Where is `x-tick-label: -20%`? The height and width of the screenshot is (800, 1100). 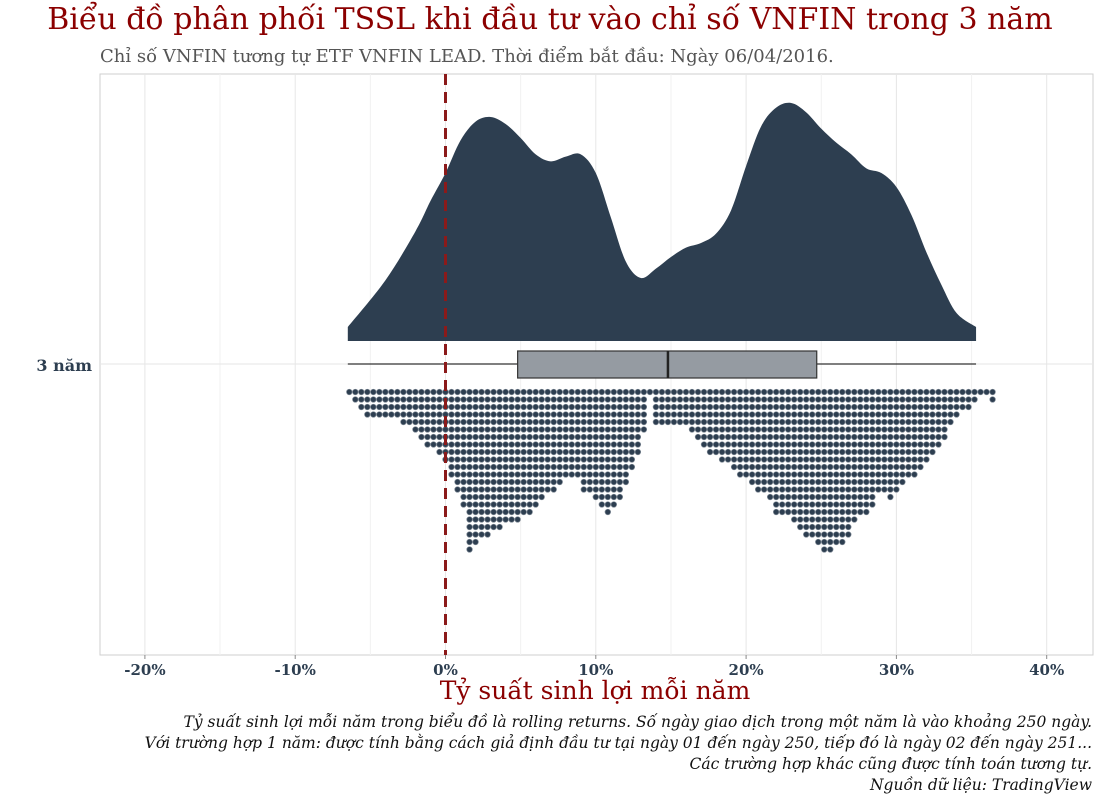 x-tick-label: -20% is located at coordinates (144, 670).